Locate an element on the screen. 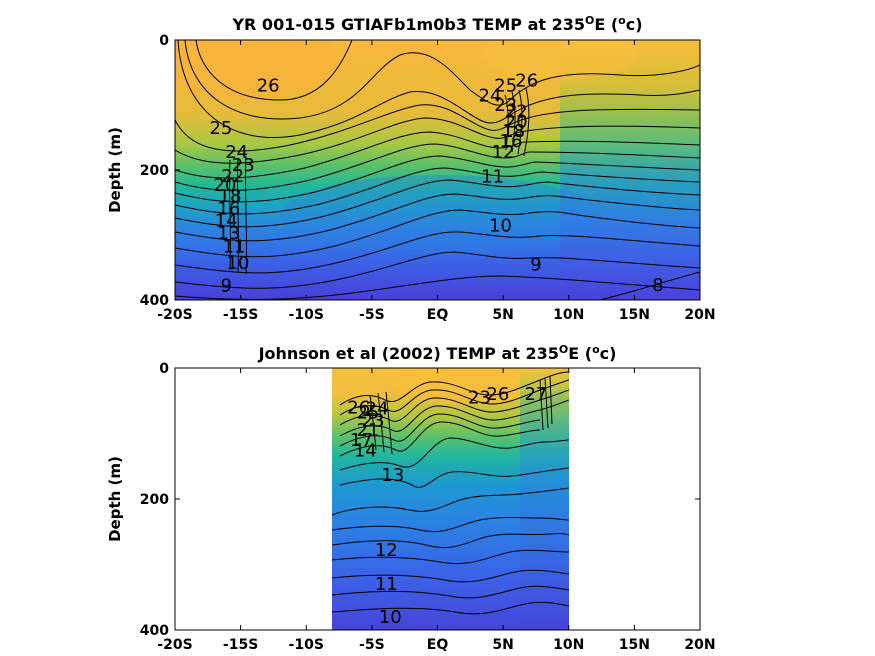 Image resolution: width=875 pixels, height=656 pixels. contour-label: 8 is located at coordinates (657, 285).